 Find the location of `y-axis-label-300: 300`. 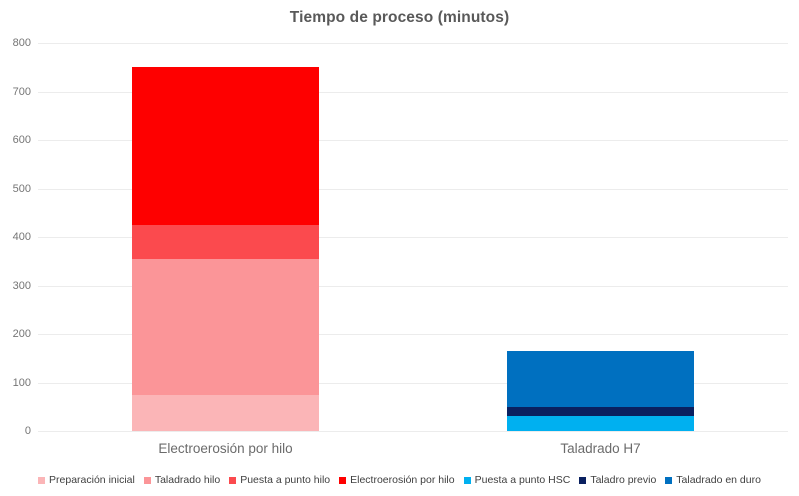

y-axis-label-300: 300 is located at coordinates (21, 285).